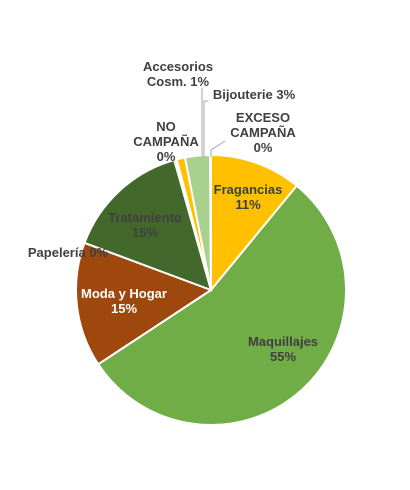 The height and width of the screenshot is (490, 410). Describe the element at coordinates (263, 132) in the screenshot. I see `data-label-exceso-campaña: EXCESO CAMPAÑA 0%` at that location.